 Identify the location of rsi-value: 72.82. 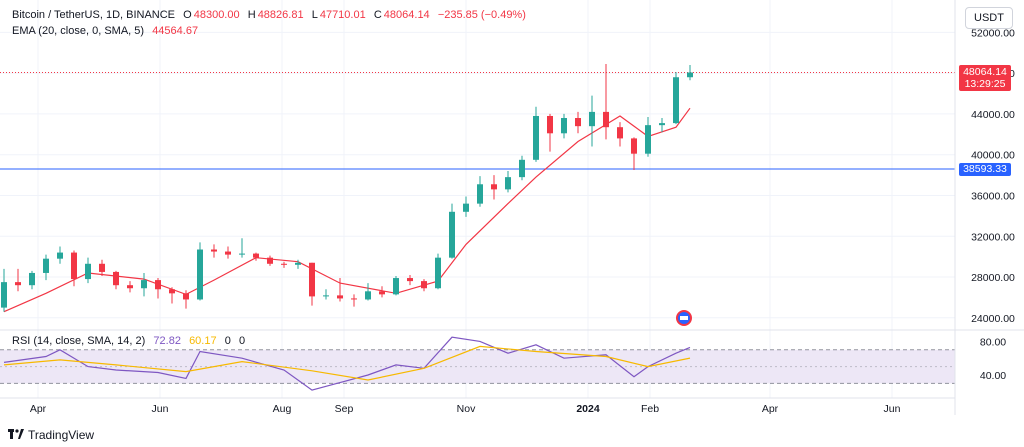
(167, 341).